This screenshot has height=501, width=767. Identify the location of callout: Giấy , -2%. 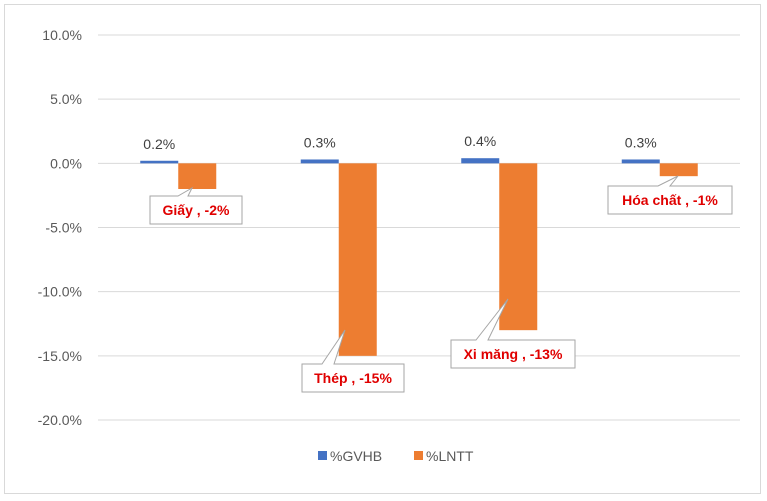
(196, 205).